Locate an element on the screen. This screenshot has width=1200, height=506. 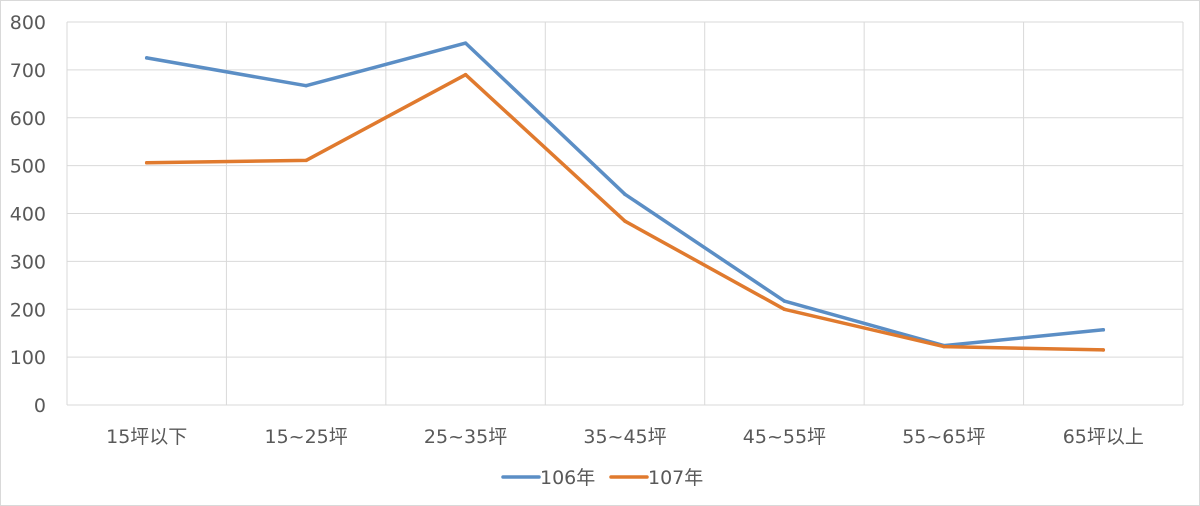
x-tick-label: 25~35坪 is located at coordinates (465, 437).